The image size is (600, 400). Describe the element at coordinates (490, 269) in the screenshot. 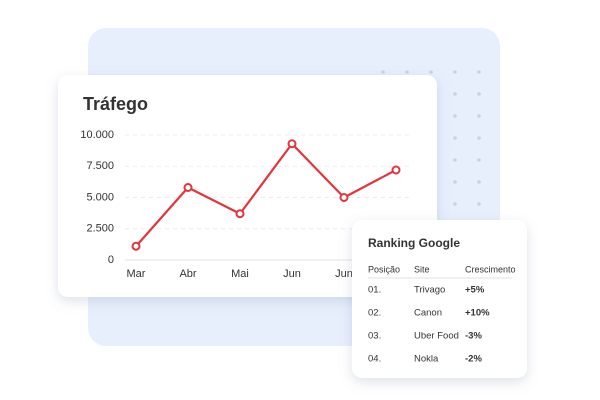

I see `column-header: Crescimento` at that location.